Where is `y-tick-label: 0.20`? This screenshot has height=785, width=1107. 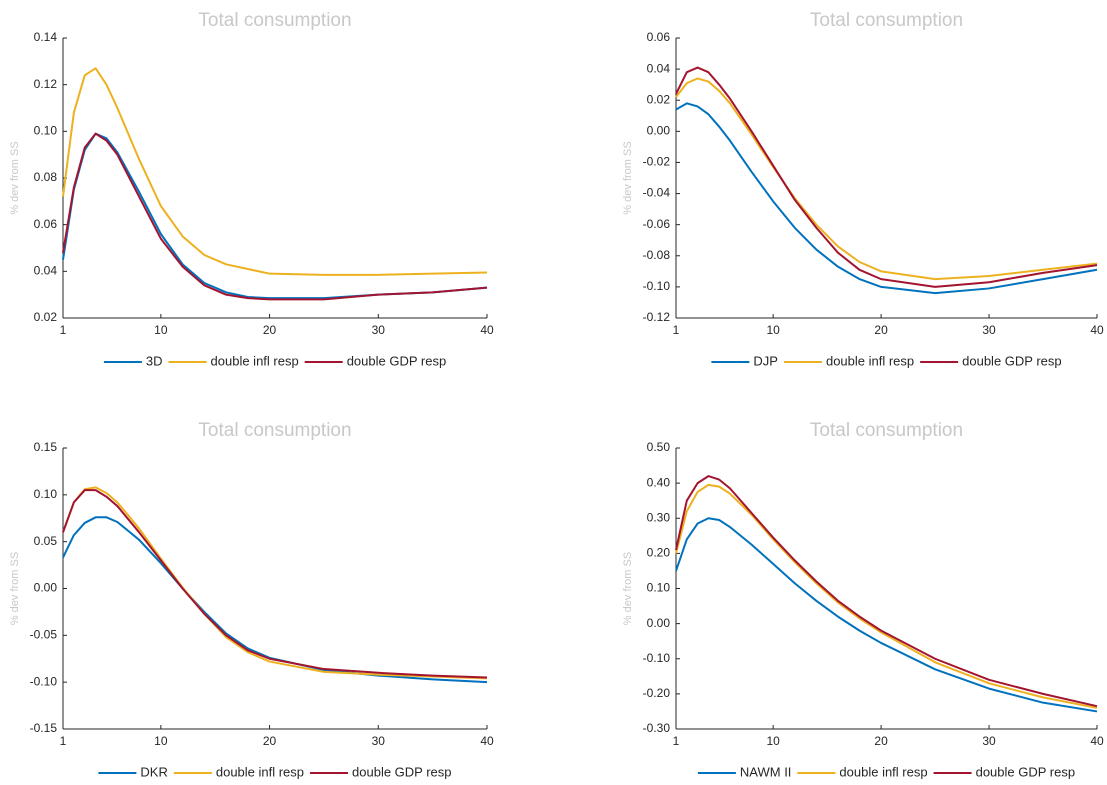
y-tick-label: 0.20 is located at coordinates (659, 553).